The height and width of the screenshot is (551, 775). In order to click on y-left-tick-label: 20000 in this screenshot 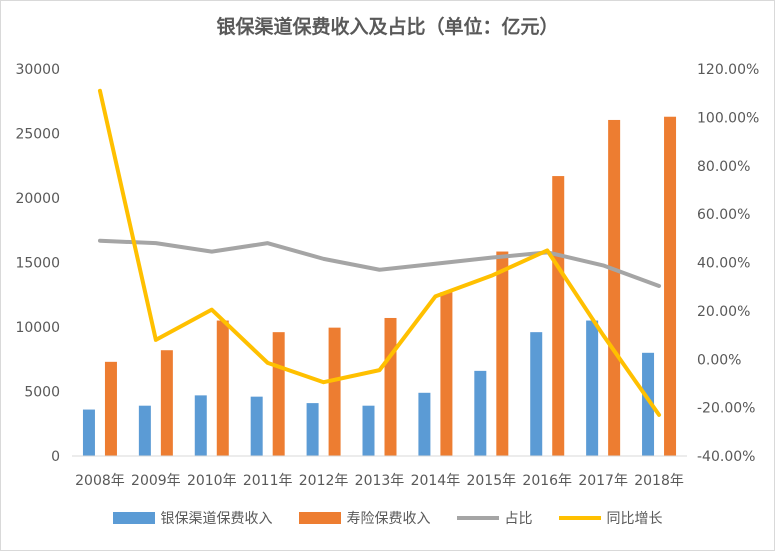, I will do `click(37, 199)`.